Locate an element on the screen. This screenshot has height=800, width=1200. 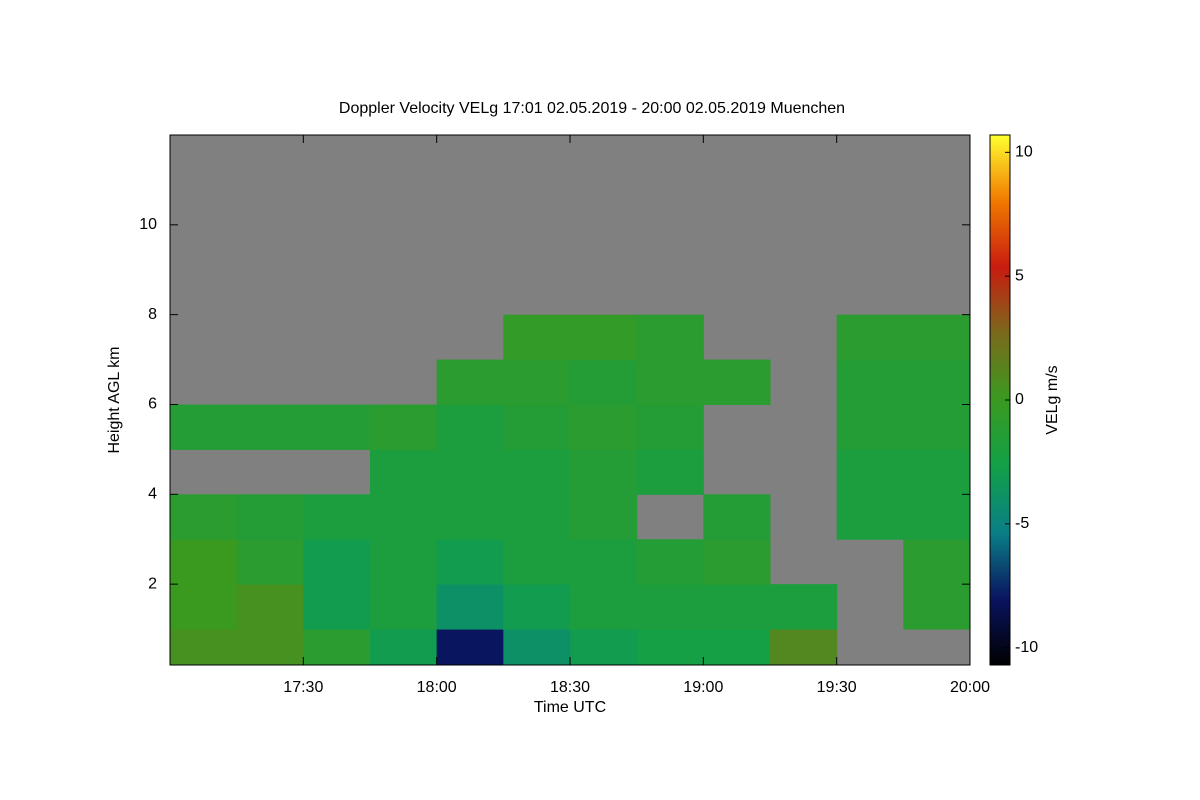
y-axis-label: Height AGL km is located at coordinates (114, 399).